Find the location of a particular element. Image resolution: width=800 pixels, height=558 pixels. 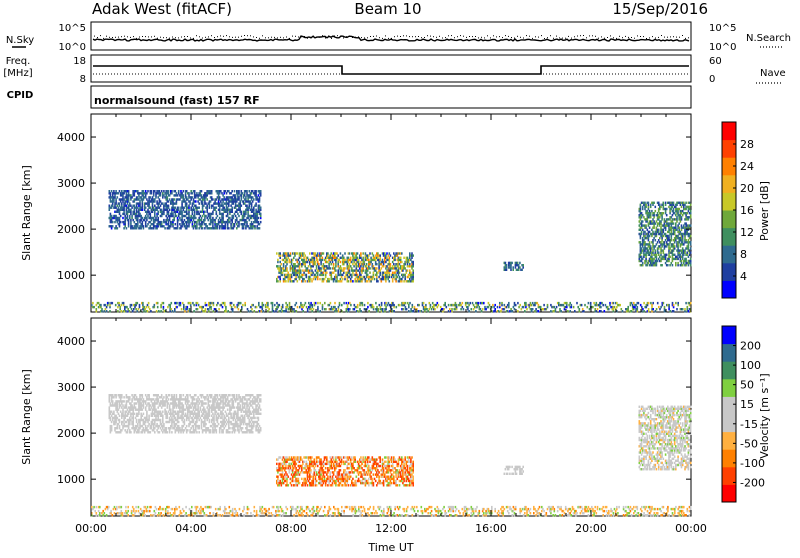

nsearch-tick-top: 10^5 is located at coordinates (722, 28).